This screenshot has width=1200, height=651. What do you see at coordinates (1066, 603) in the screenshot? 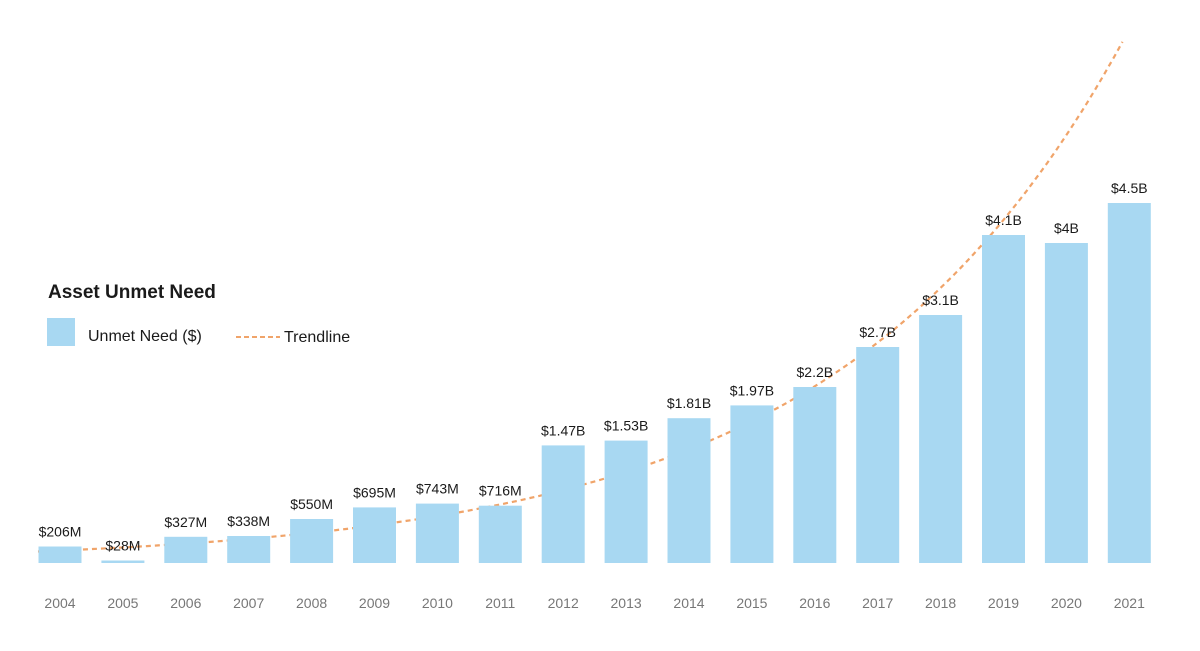
I see `x-tick-2020: 2020` at bounding box center [1066, 603].